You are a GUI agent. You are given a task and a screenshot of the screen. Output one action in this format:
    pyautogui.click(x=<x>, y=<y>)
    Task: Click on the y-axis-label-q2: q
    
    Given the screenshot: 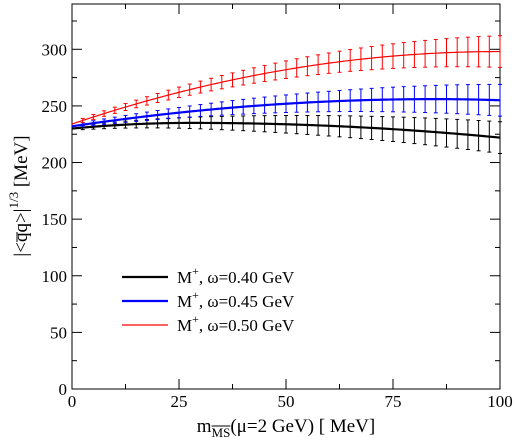 What is the action you would take?
    pyautogui.click(x=21, y=228)
    